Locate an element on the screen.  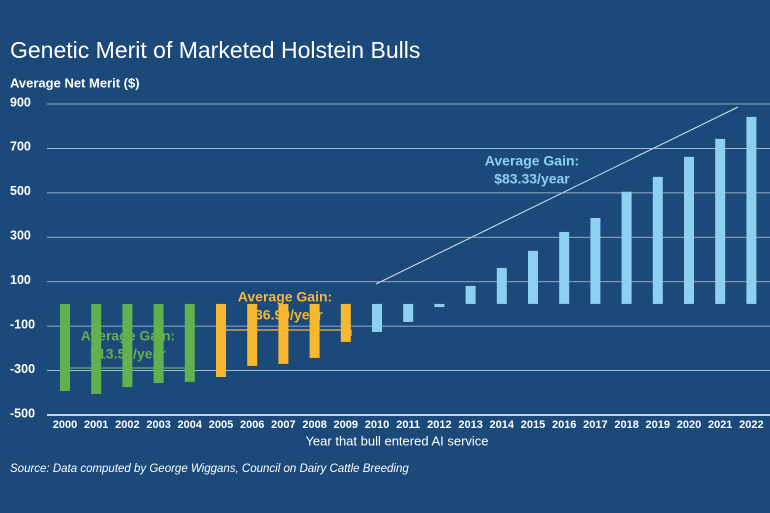
x-tick-label: 2006 is located at coordinates (252, 425).